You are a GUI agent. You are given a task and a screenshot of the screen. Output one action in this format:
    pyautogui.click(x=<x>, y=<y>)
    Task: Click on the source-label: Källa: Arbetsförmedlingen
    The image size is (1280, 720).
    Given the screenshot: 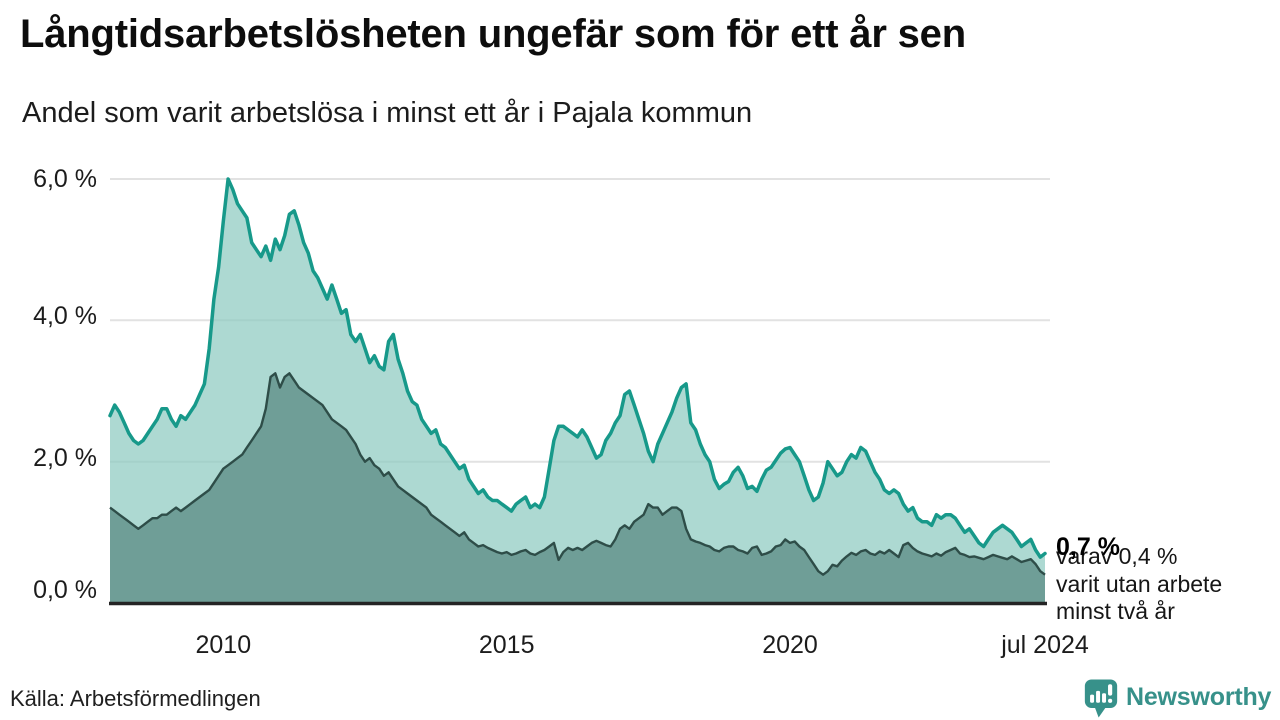 What is the action you would take?
    pyautogui.click(x=135, y=698)
    